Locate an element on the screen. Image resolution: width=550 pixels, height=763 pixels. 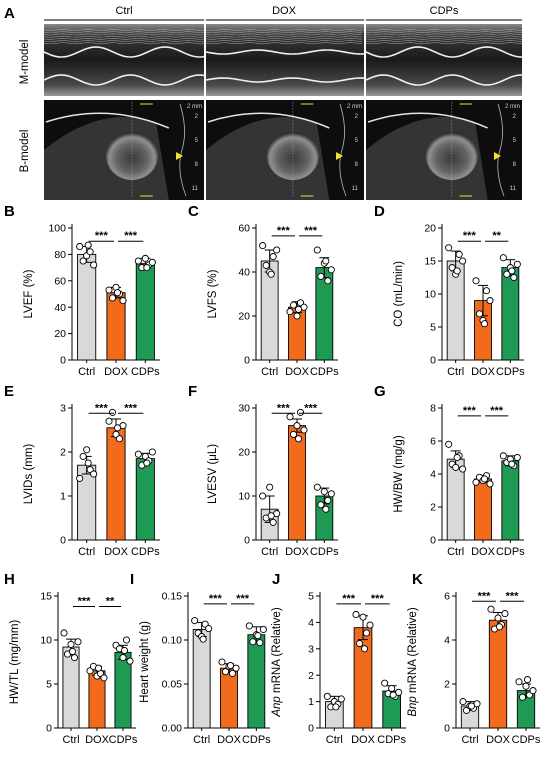
row-label-m-model: M-model is located at coordinates (25, 62).